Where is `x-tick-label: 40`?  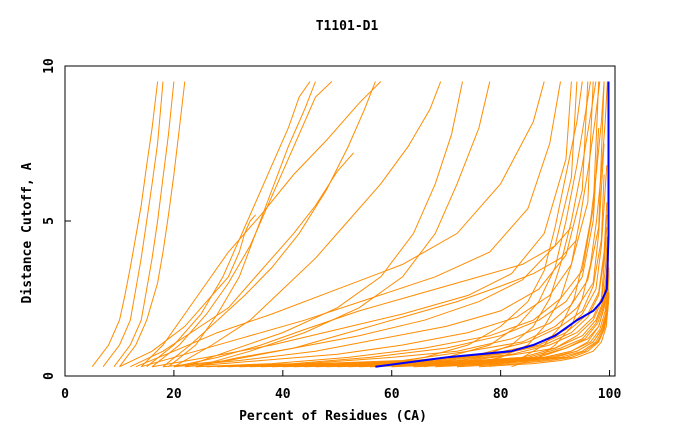 x-tick-label: 40 is located at coordinates (283, 394).